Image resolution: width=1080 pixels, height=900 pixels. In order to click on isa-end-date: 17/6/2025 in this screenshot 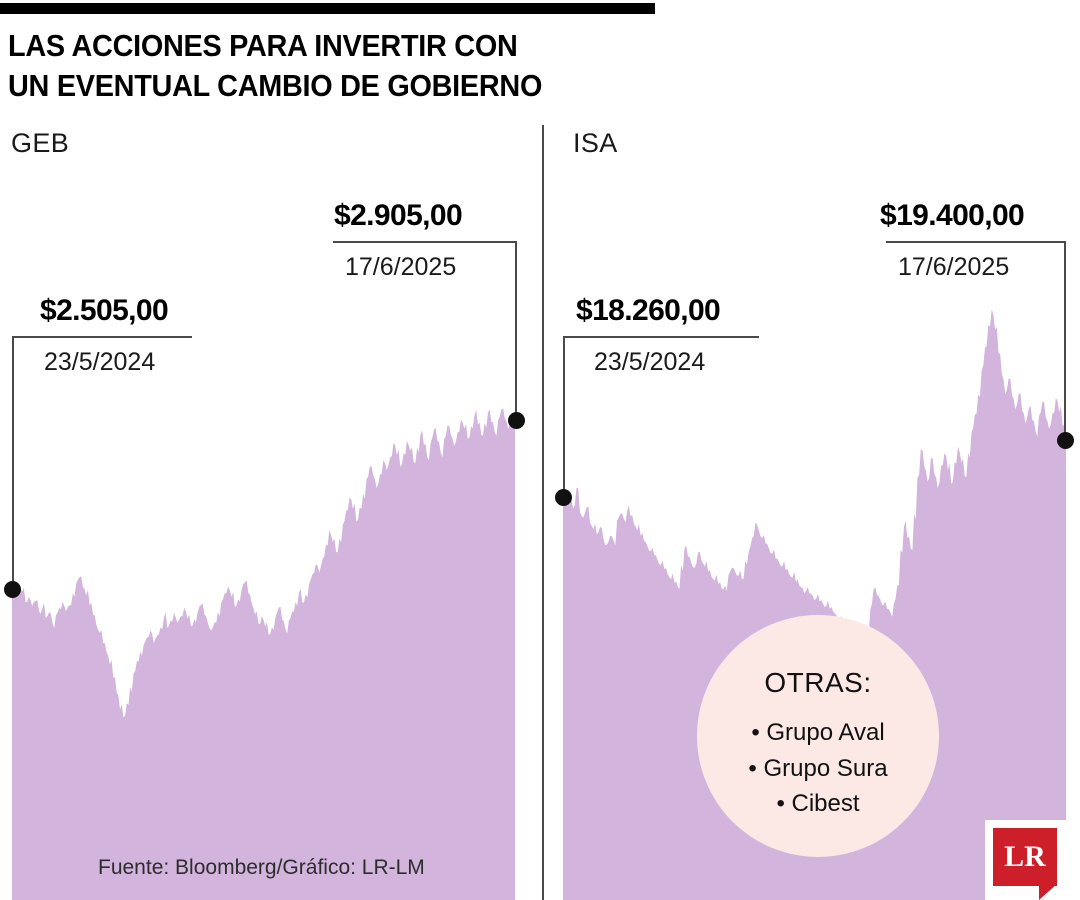, I will do `click(954, 267)`.